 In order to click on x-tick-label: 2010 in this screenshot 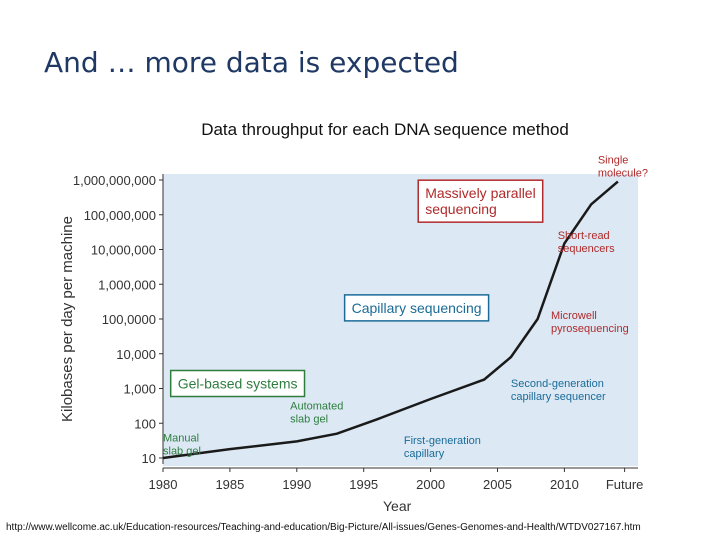, I will do `click(564, 484)`.